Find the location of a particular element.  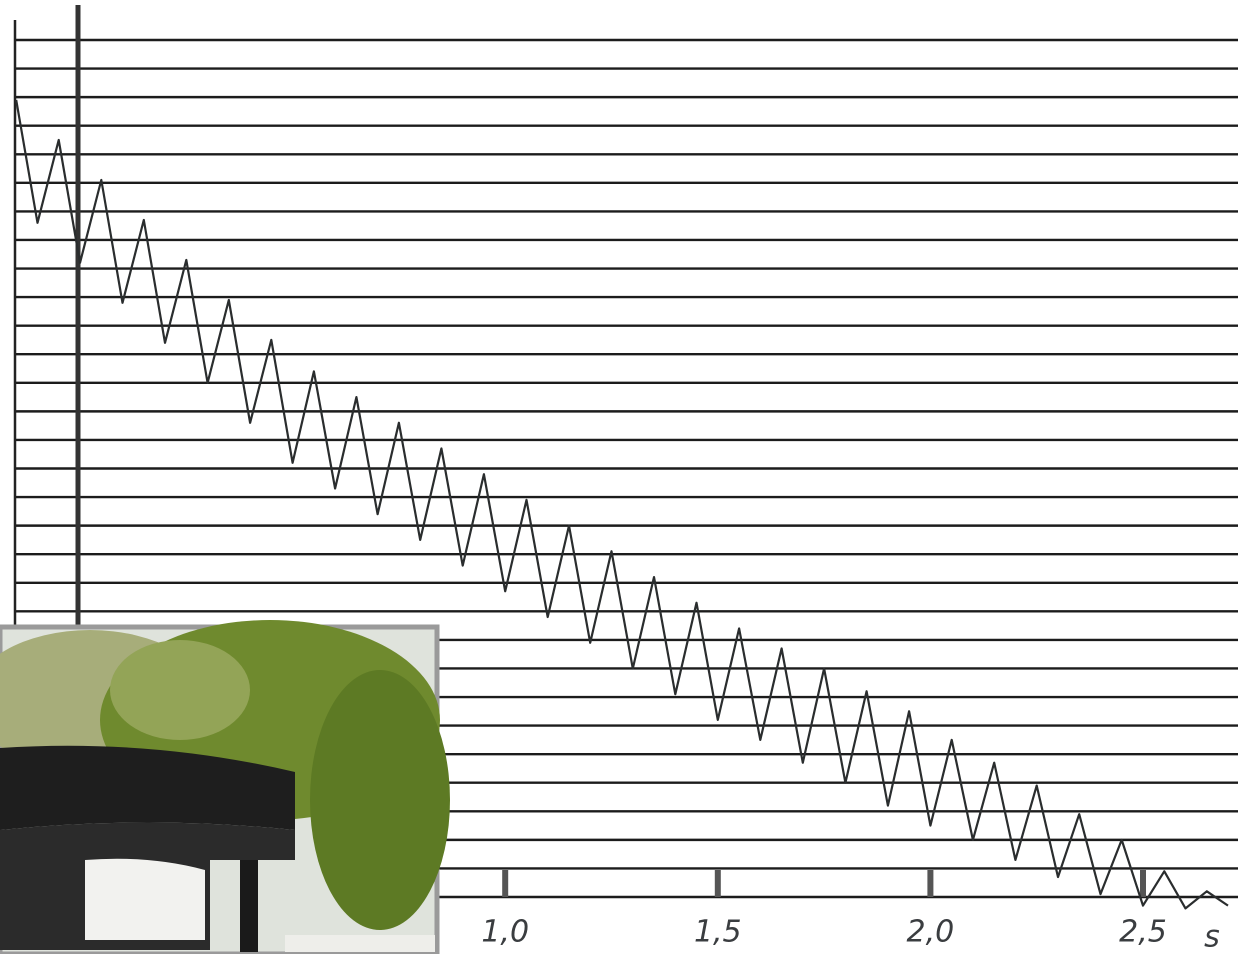

x-axis-unit: s is located at coordinates (1212, 937).